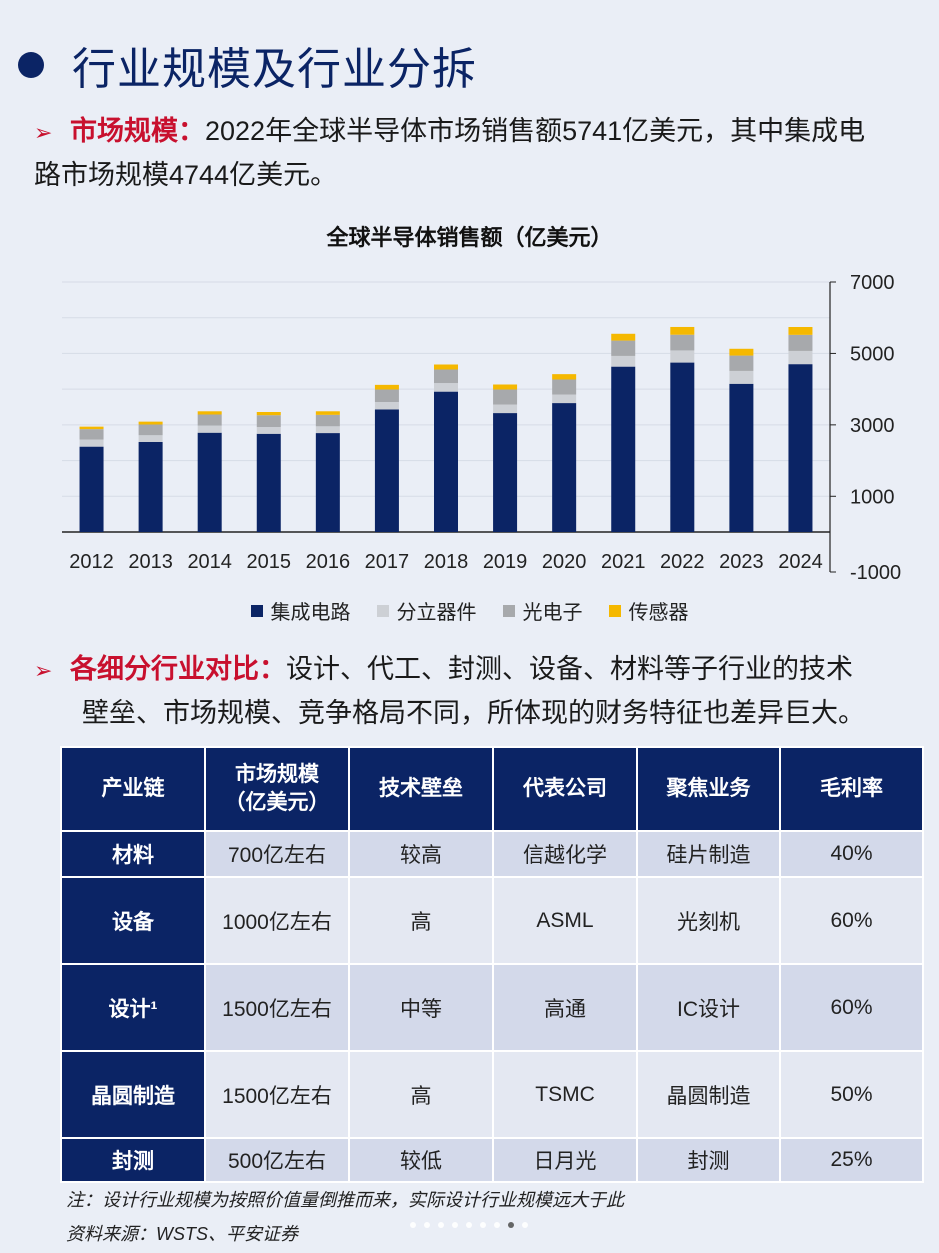 The width and height of the screenshot is (939, 1253). Describe the element at coordinates (552, 613) in the screenshot. I see `legend-label: 光电子` at that location.